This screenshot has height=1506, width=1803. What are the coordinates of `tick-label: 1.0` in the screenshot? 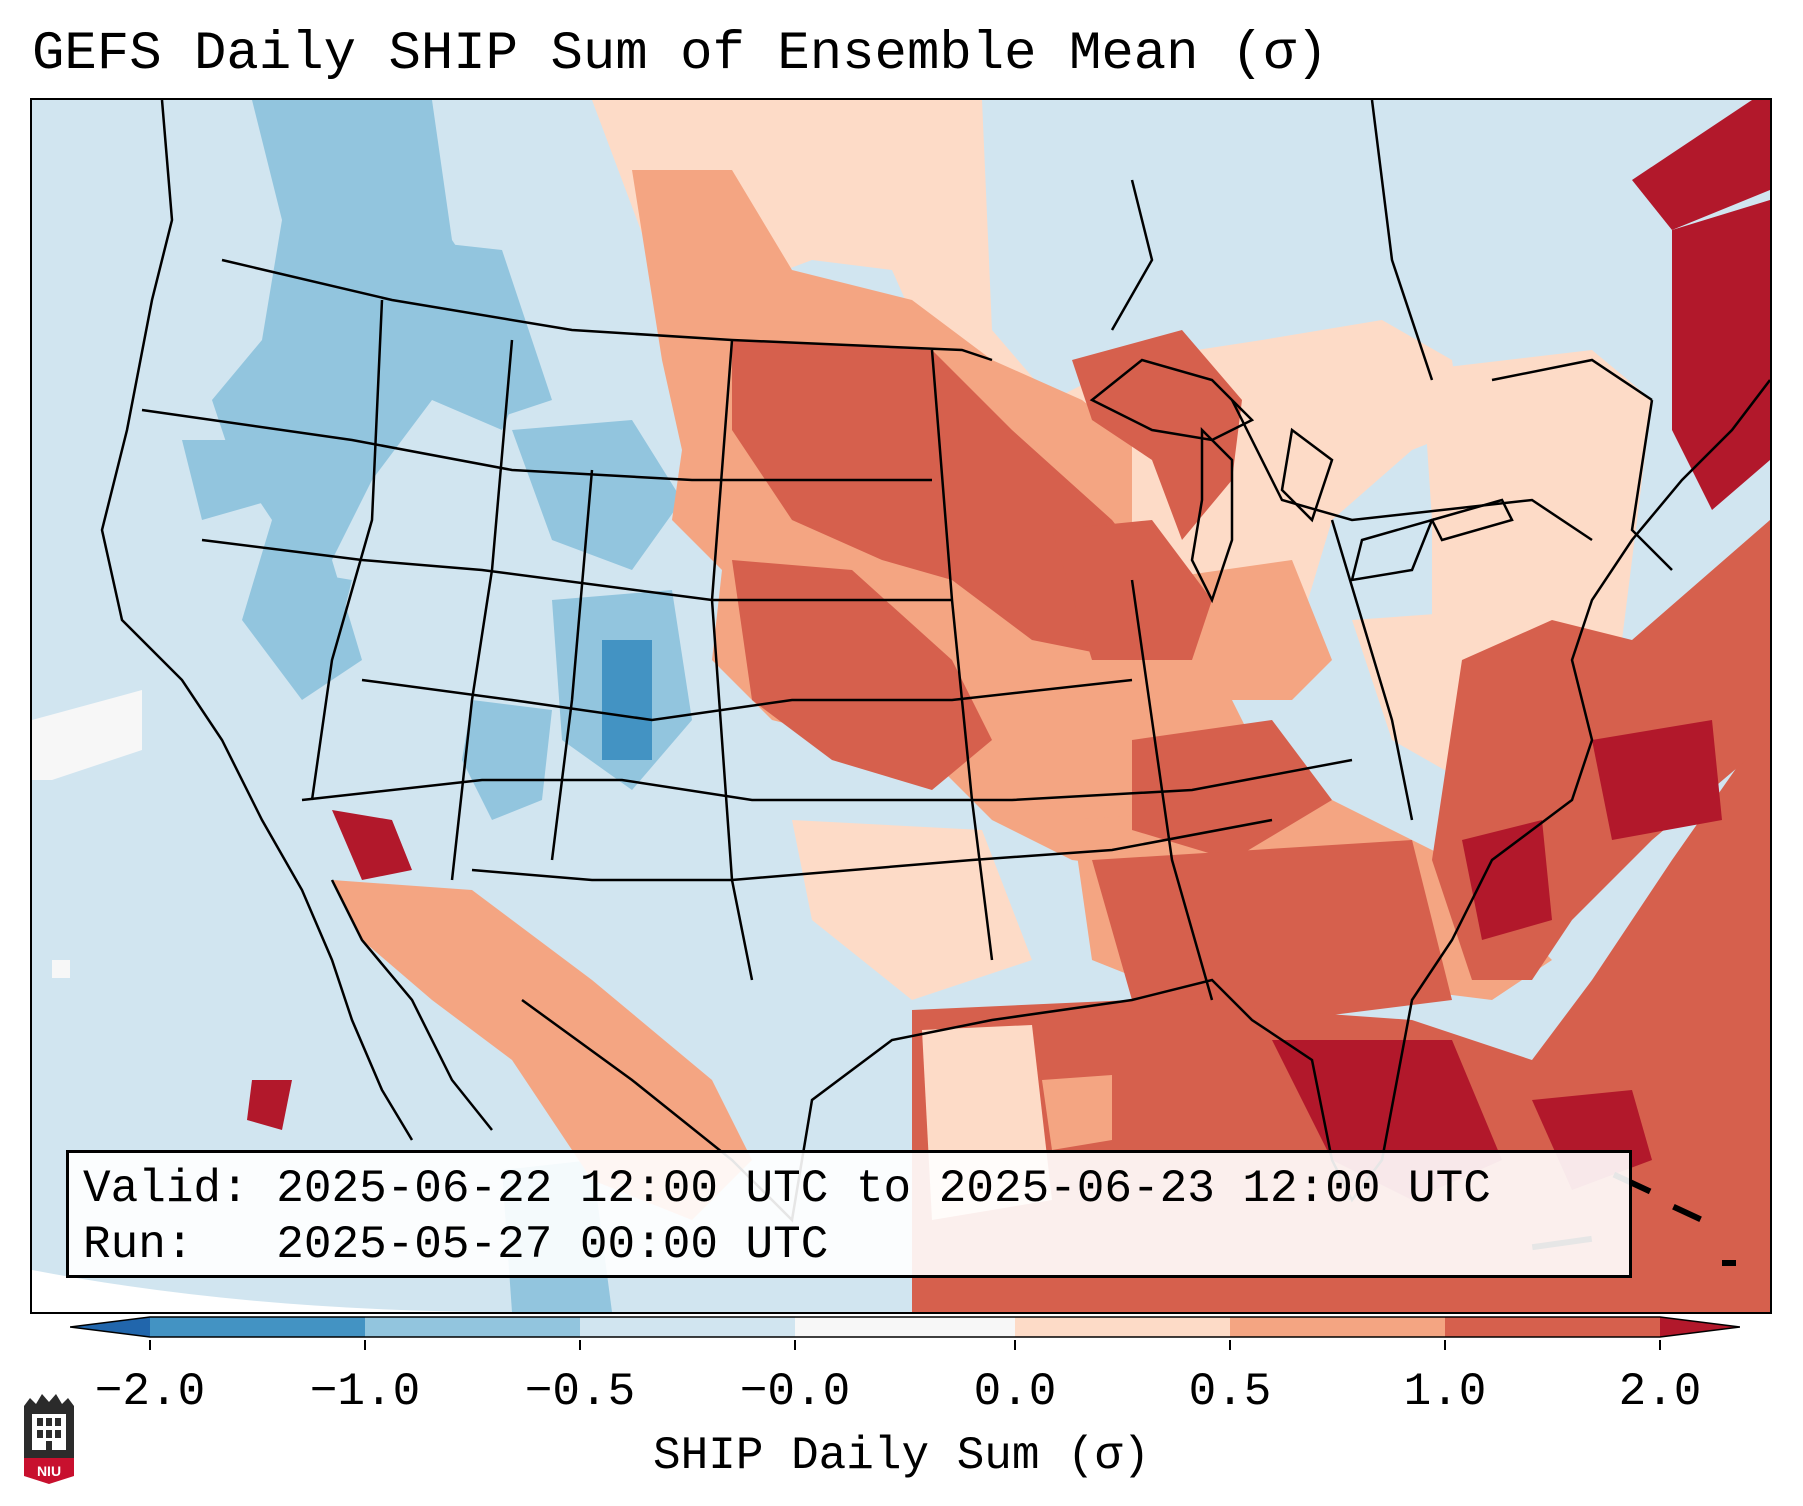 It's located at (1445, 1392).